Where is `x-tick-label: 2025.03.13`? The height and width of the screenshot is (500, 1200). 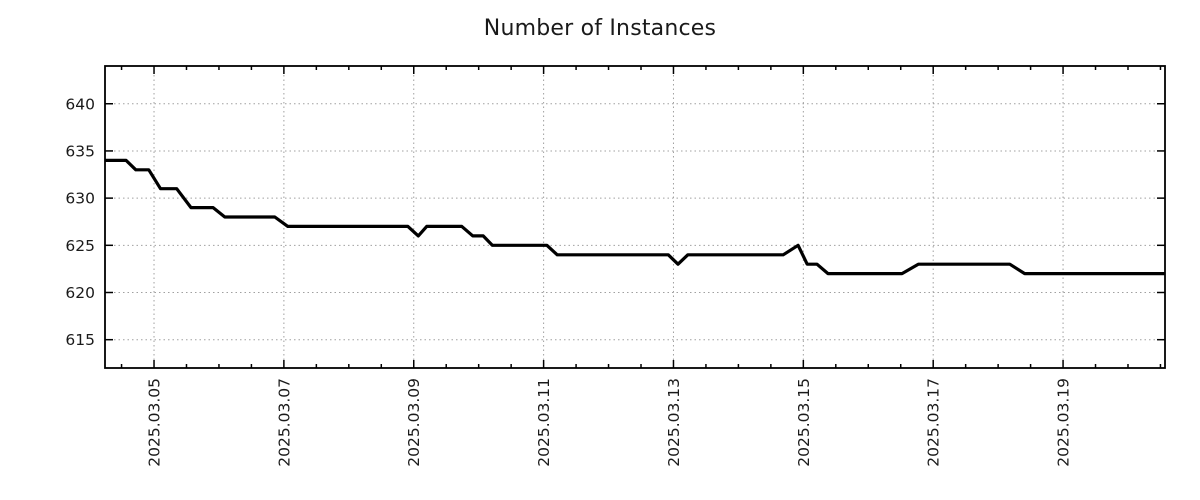 x-tick-label: 2025.03.13 is located at coordinates (674, 422).